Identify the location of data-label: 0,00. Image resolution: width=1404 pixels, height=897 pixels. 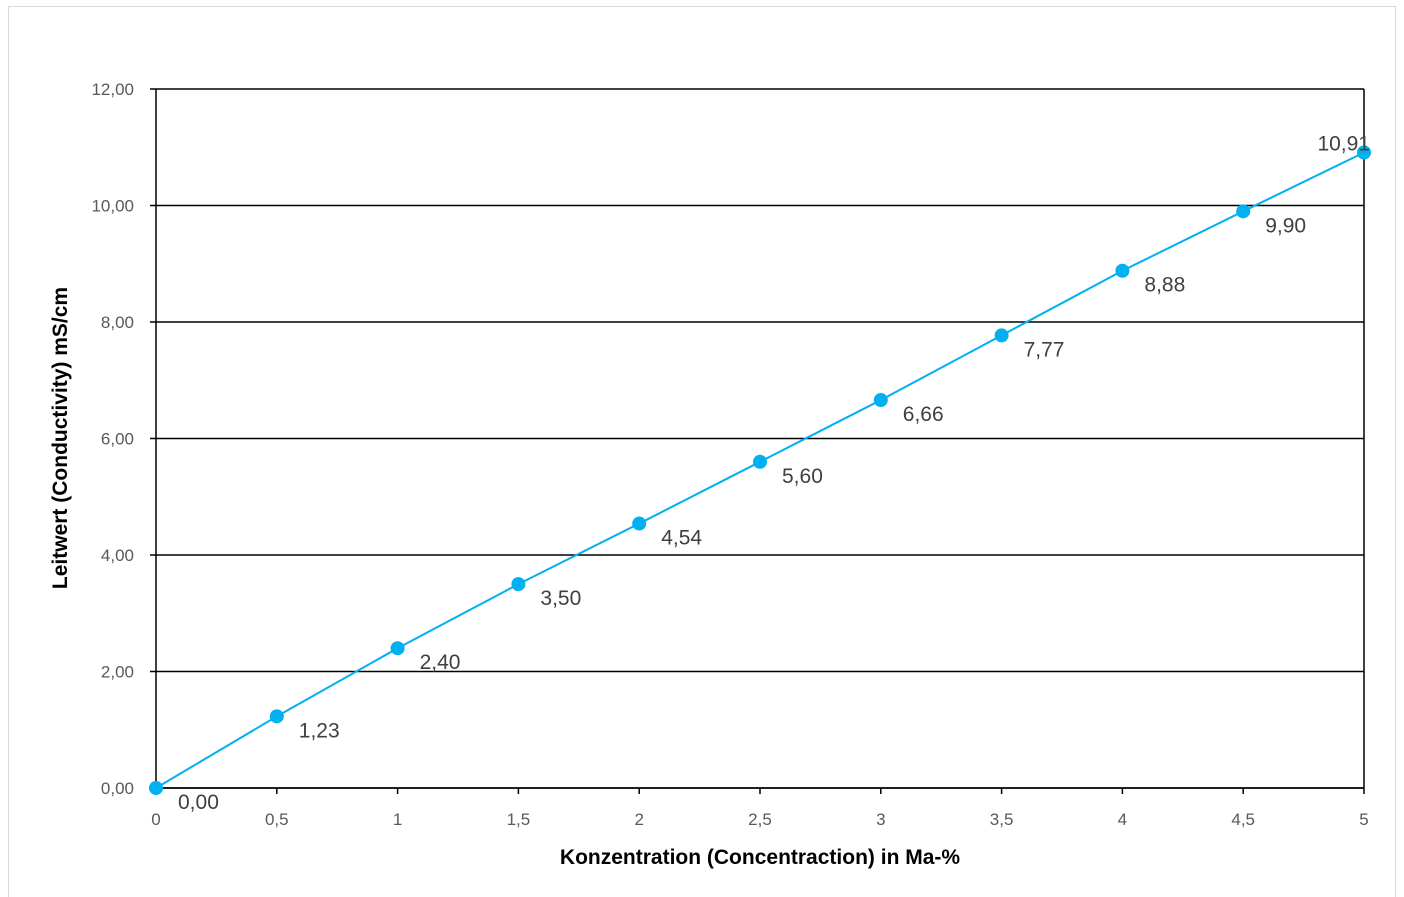
(198, 802).